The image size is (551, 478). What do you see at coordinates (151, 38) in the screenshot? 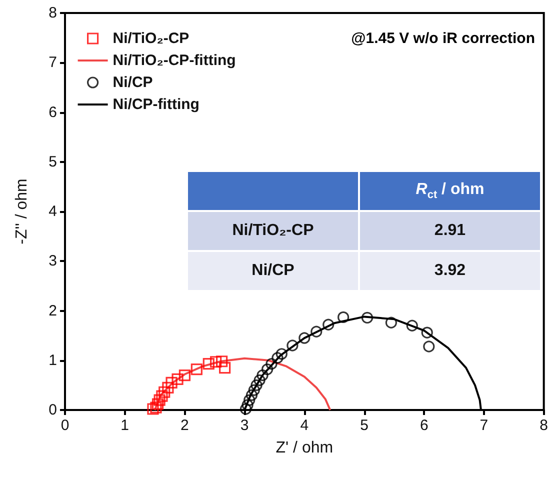
I see `legend-label: Ni/TiO₂-CP` at bounding box center [151, 38].